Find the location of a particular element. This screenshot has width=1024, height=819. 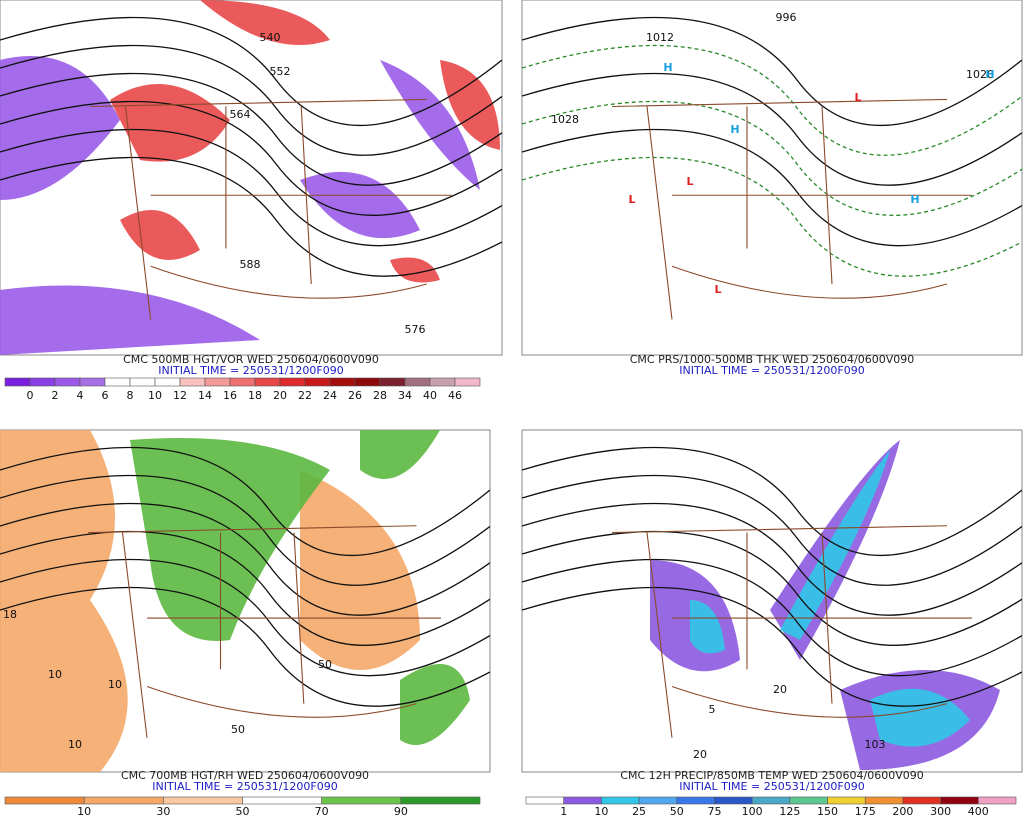

map-label: 564 is located at coordinates (240, 114).